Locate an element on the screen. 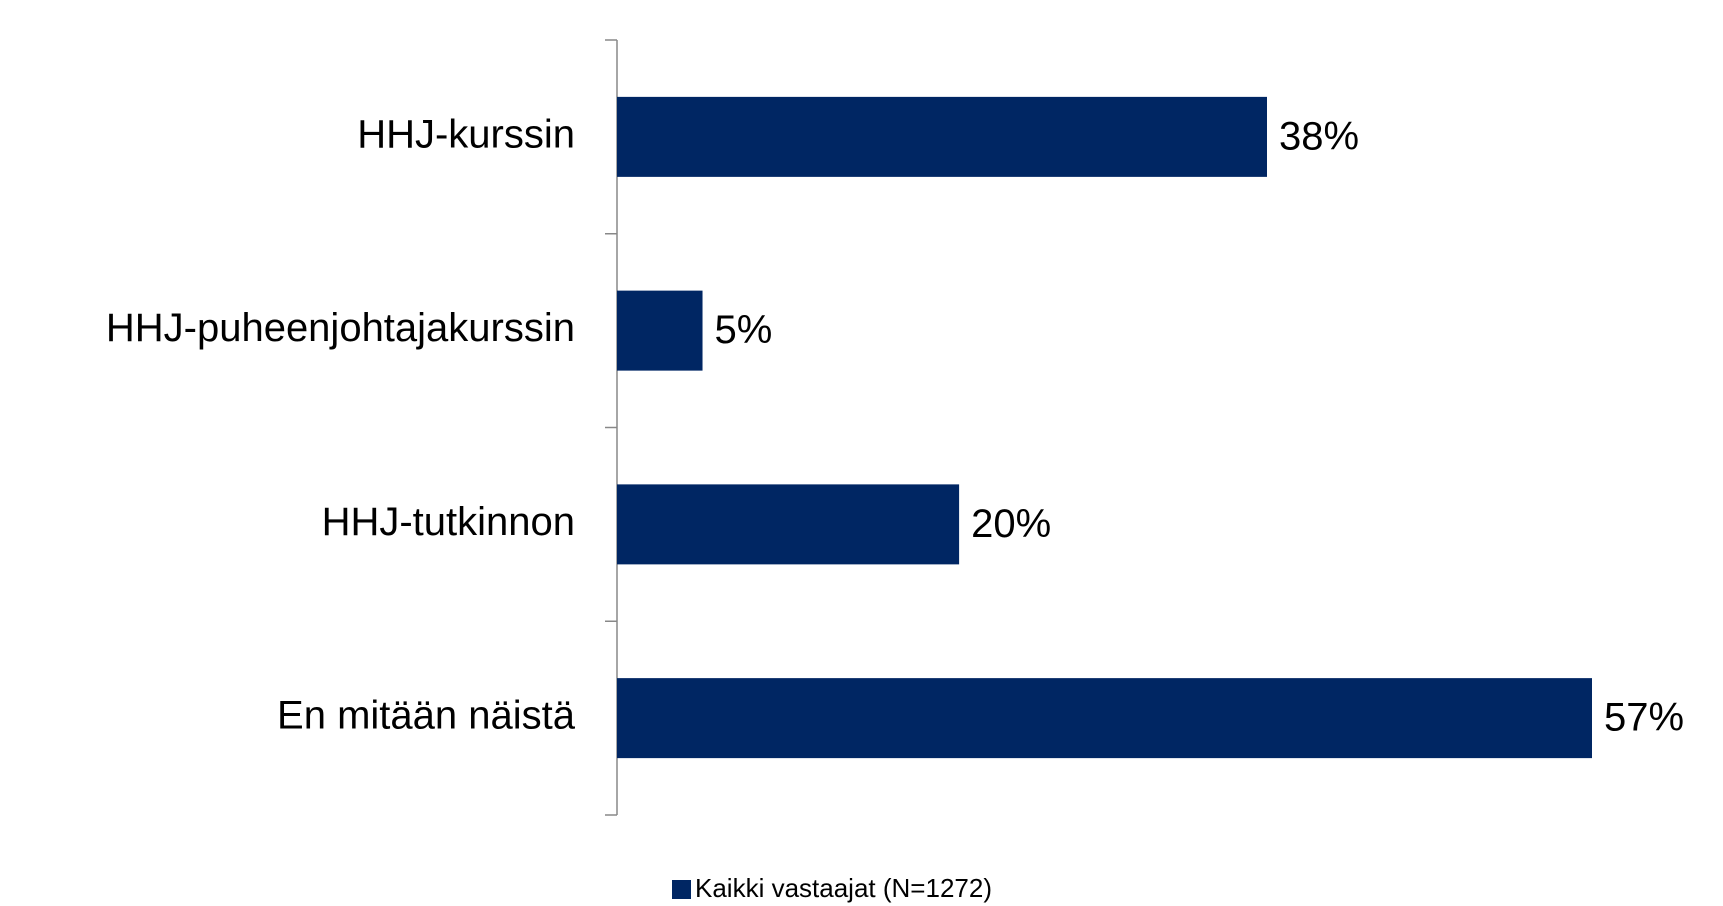 The width and height of the screenshot is (1723, 906). legend-swatch is located at coordinates (681, 889).